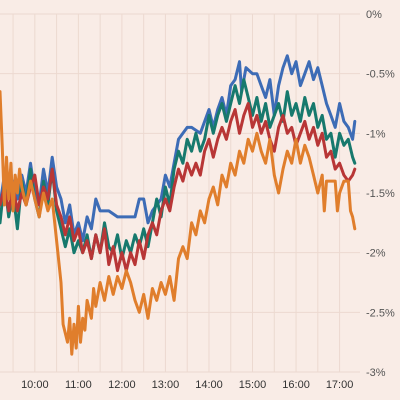  Describe the element at coordinates (376, 134) in the screenshot. I see `y-tick-label: -1%` at that location.